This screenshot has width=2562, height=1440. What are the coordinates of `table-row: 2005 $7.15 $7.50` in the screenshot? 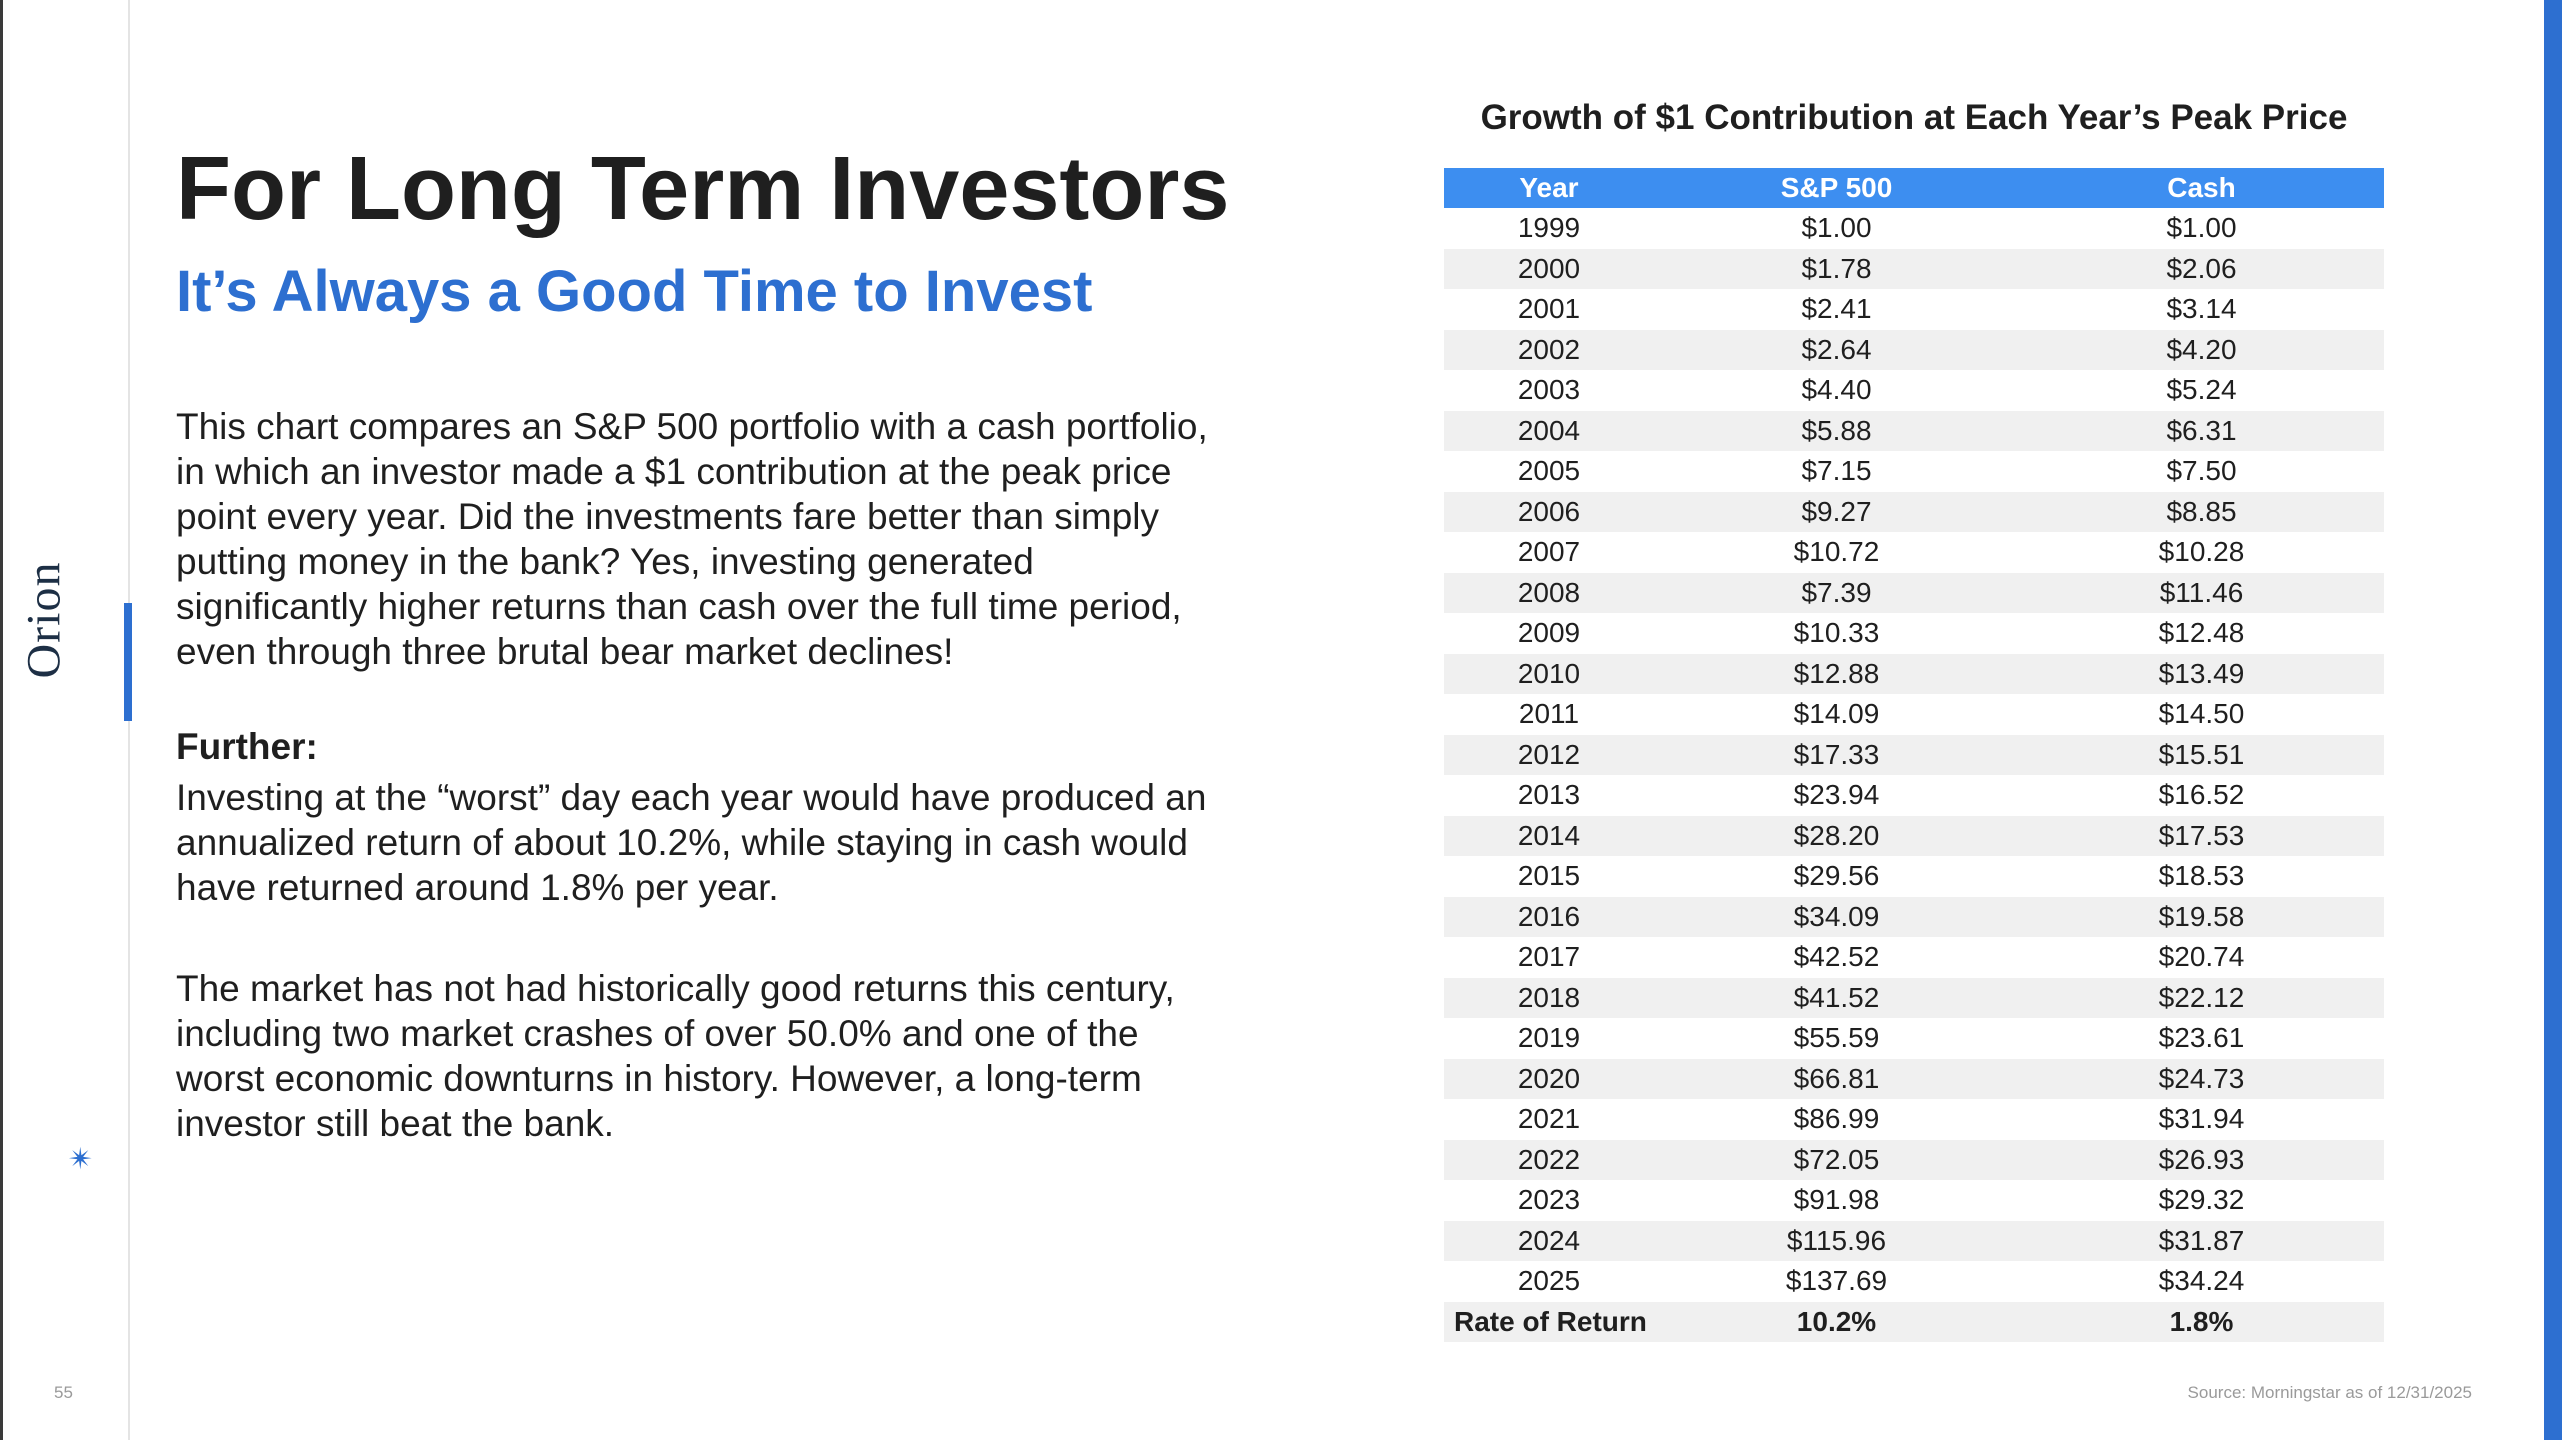 It's located at (1914, 471).